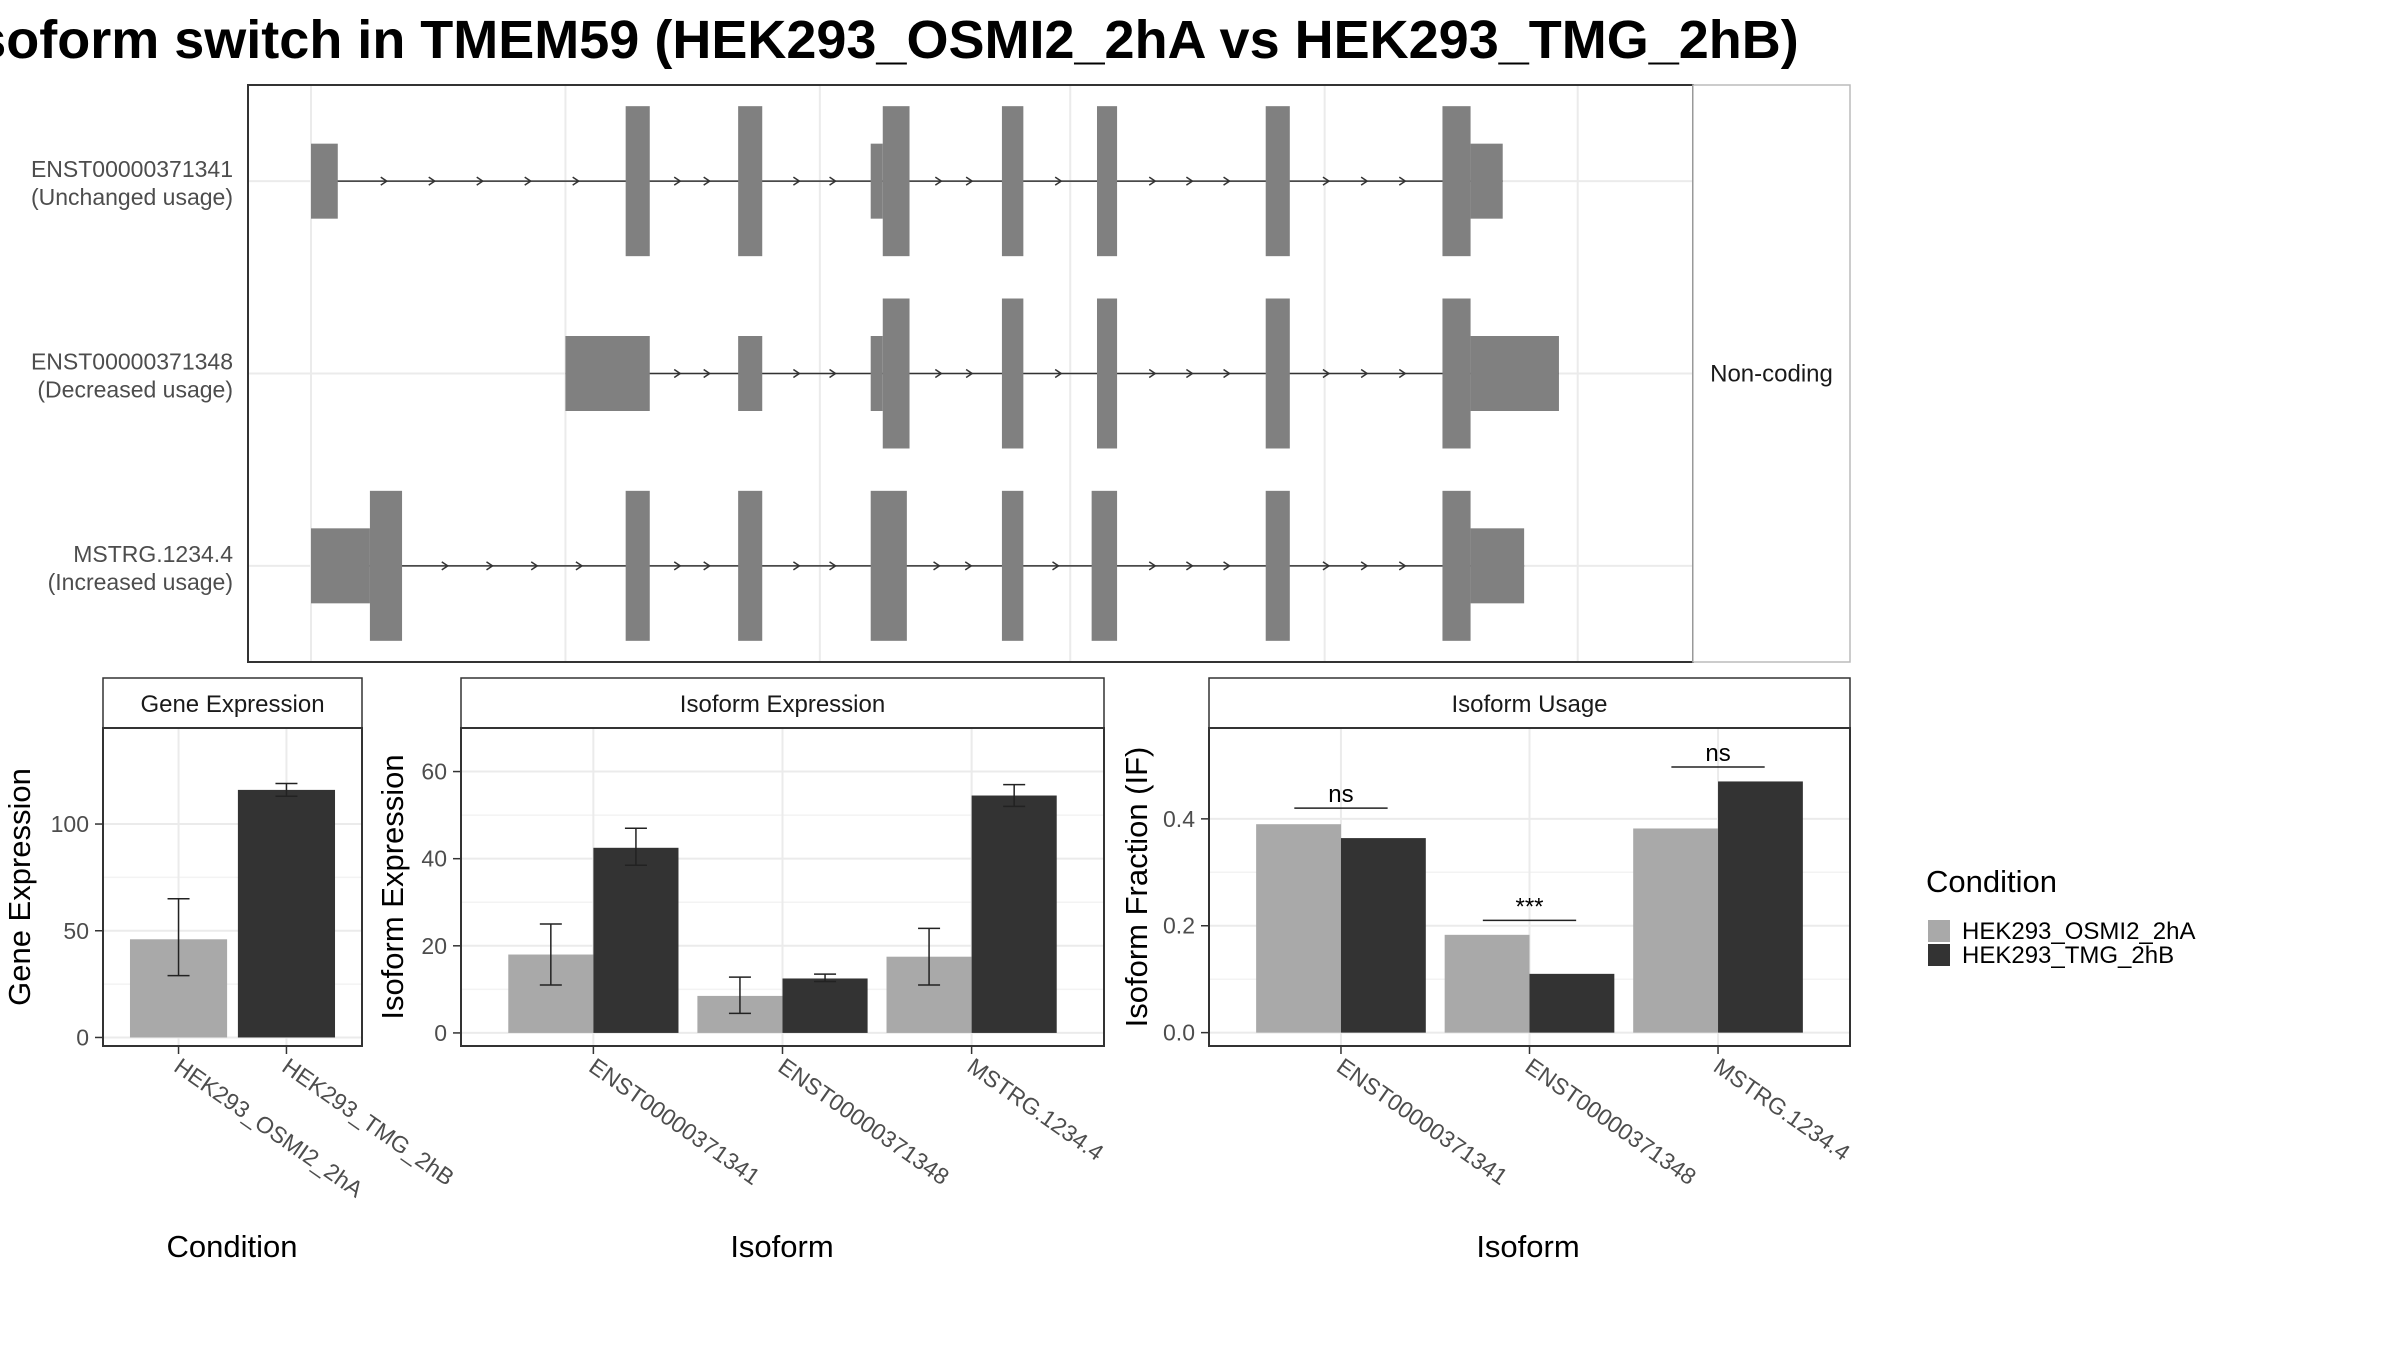 Image resolution: width=2400 pixels, height=1350 pixels. I want to click on transcript-id: ENST00000371348, so click(132, 362).